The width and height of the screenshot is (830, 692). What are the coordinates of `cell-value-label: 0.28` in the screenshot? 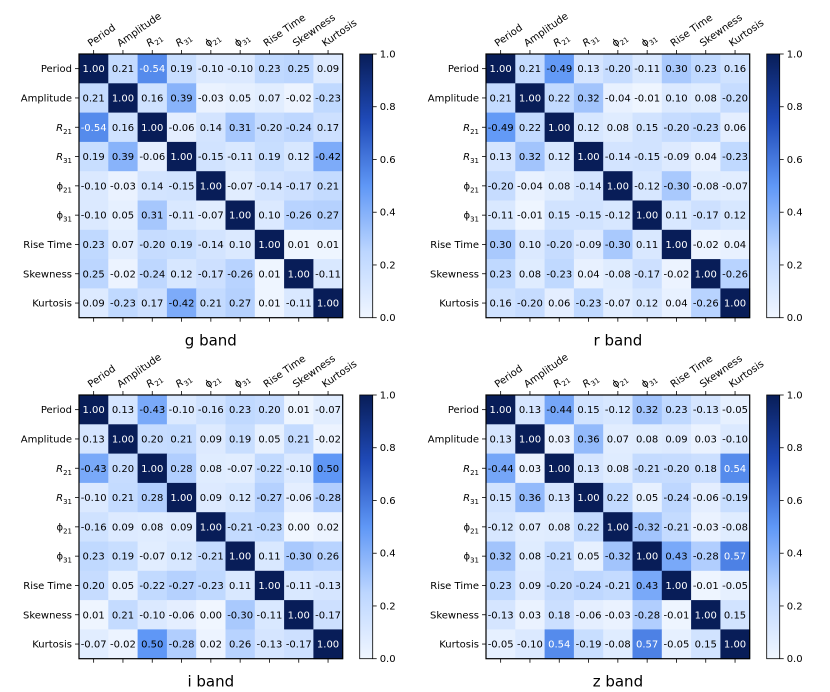 It's located at (152, 498).